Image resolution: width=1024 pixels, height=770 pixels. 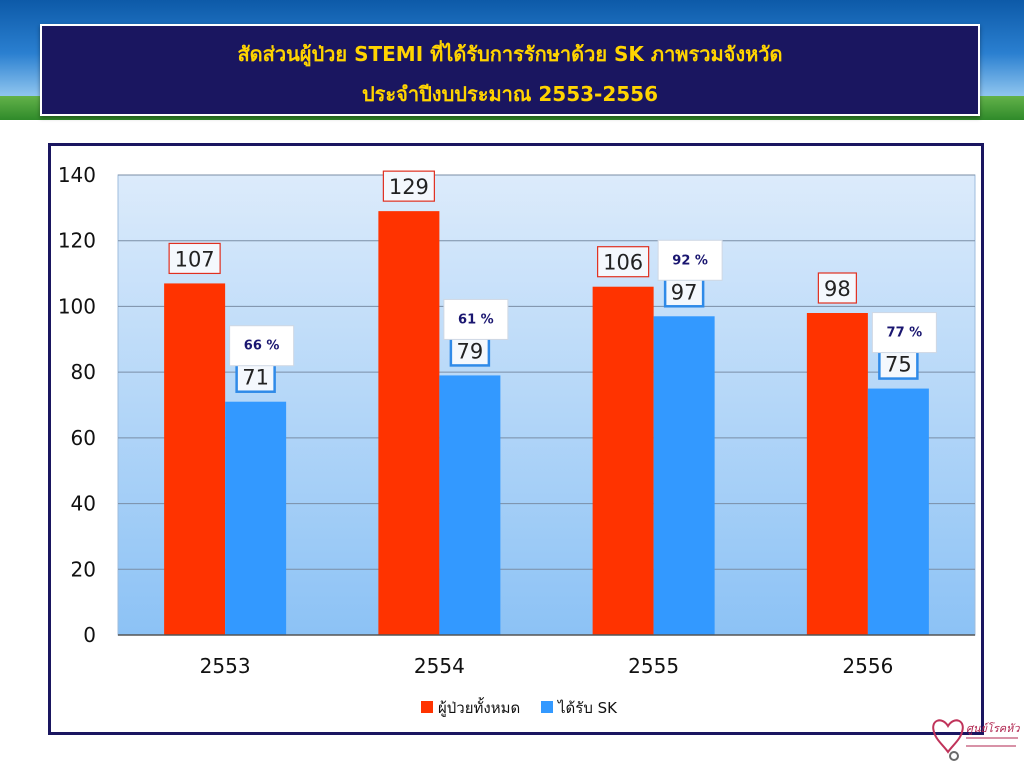 I want to click on x-tick-label: 2556, so click(x=867, y=666).